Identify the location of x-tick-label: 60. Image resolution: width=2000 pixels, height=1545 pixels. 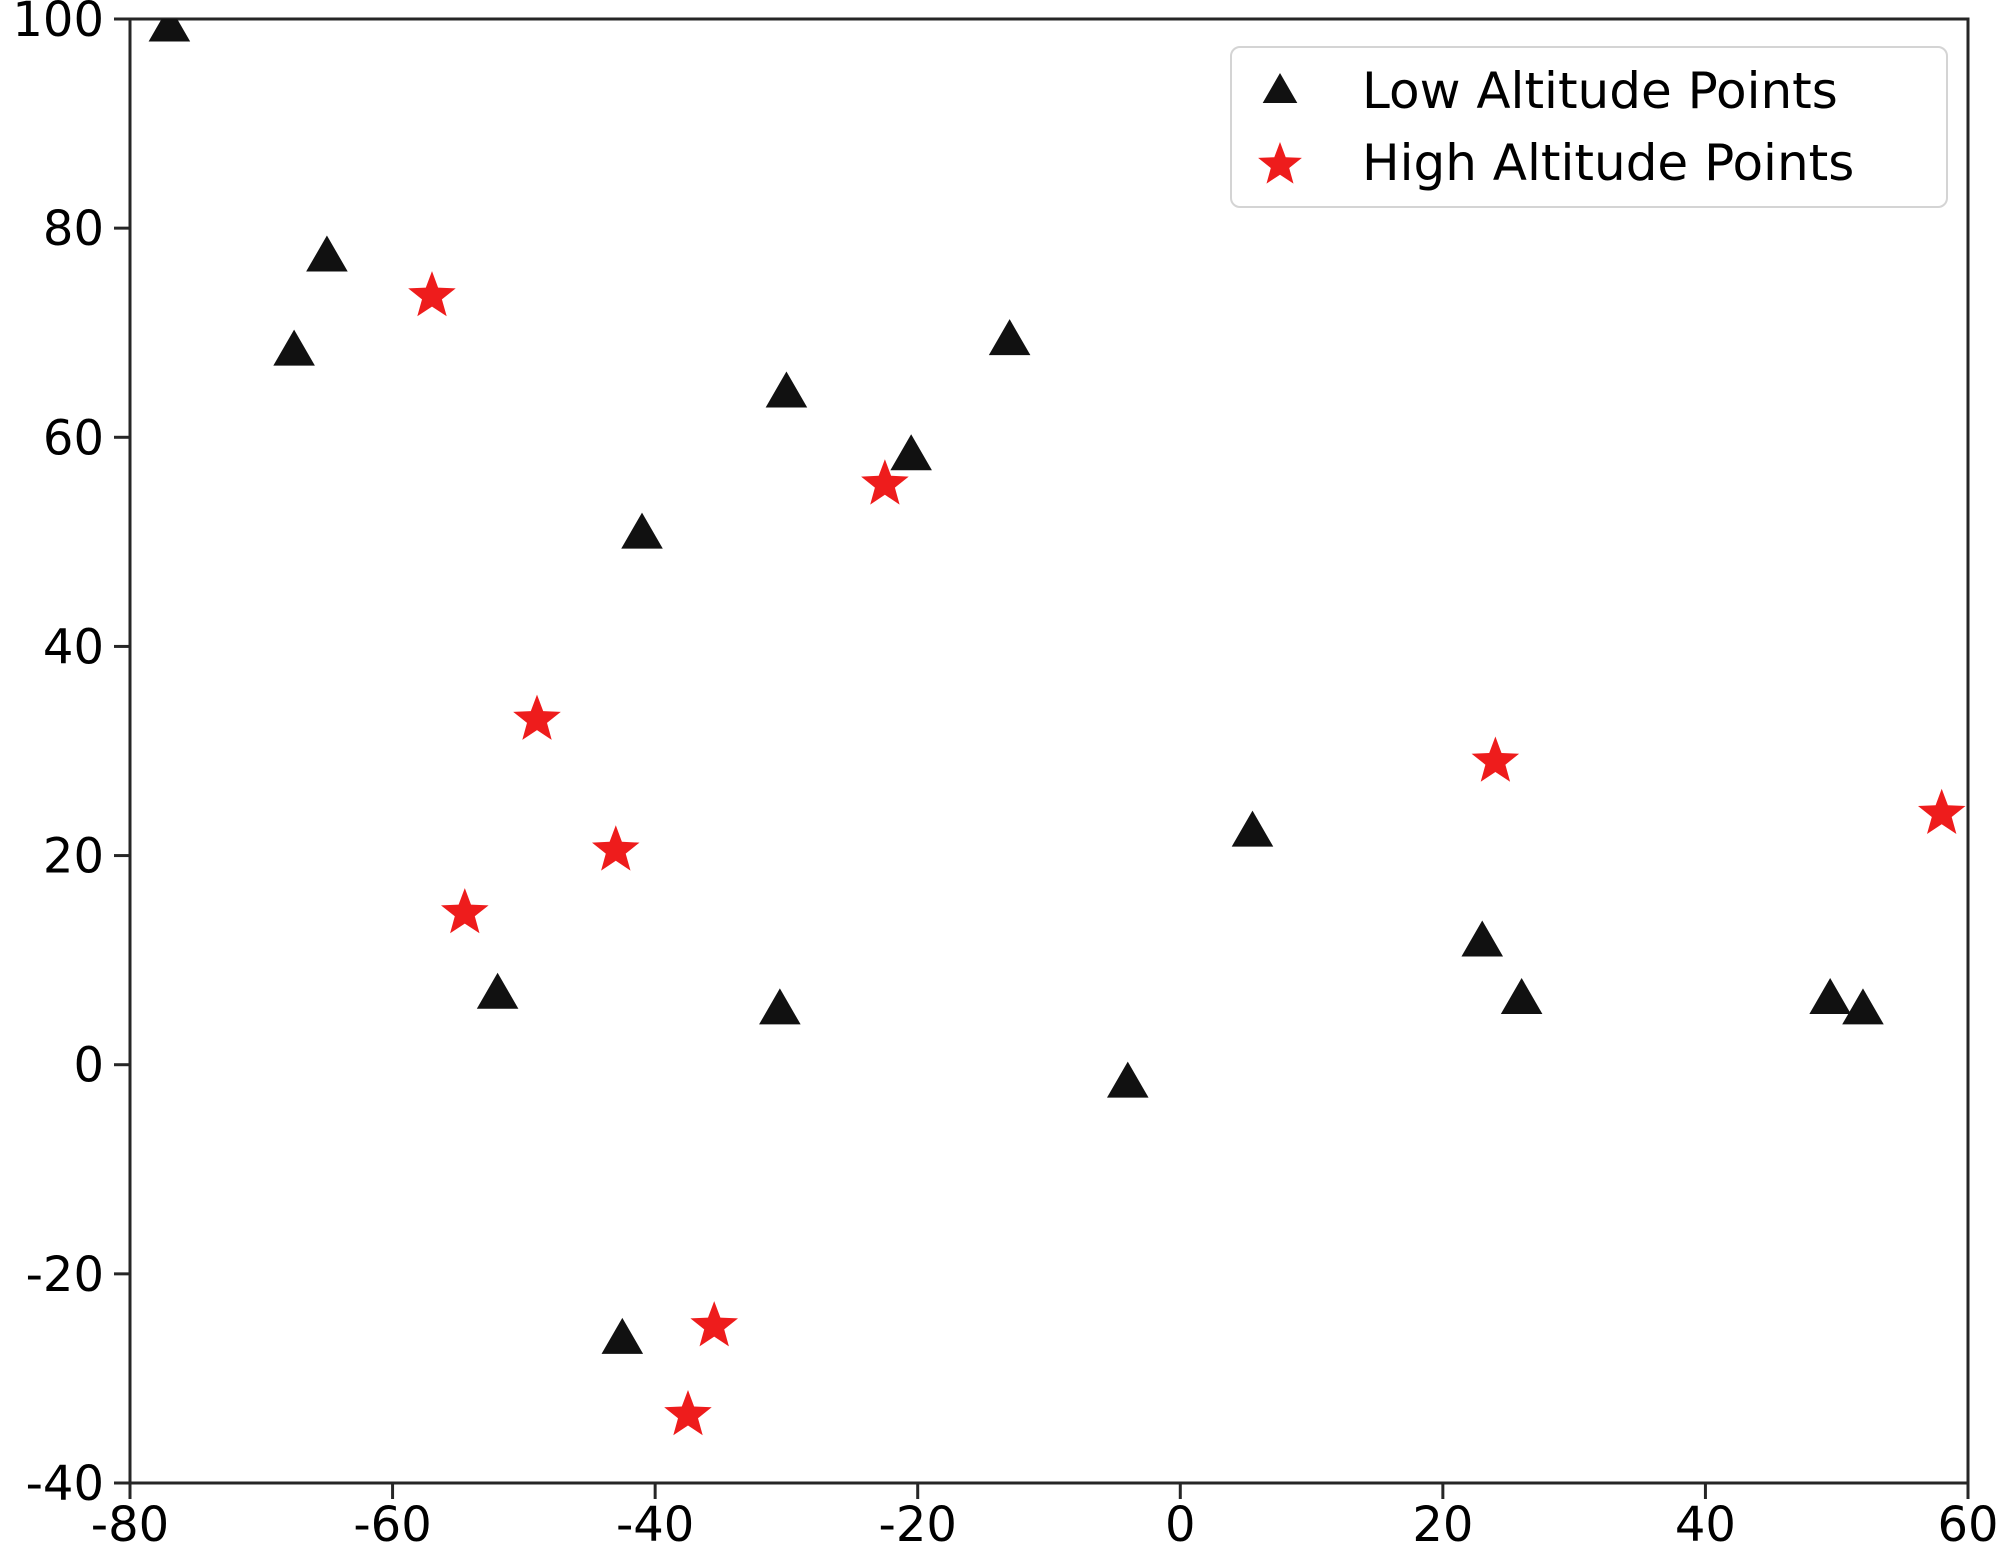
(1967, 1521).